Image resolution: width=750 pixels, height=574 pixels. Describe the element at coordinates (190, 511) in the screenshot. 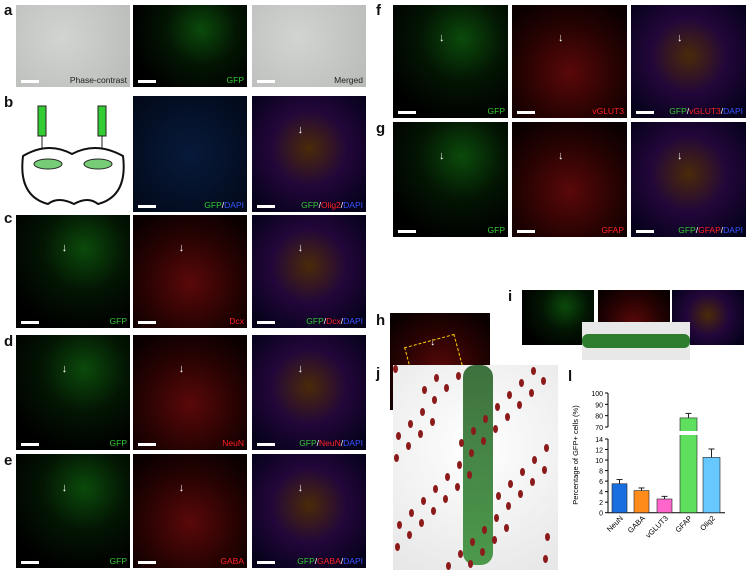

I see `micrograph-e2: ↓ GABA` at that location.